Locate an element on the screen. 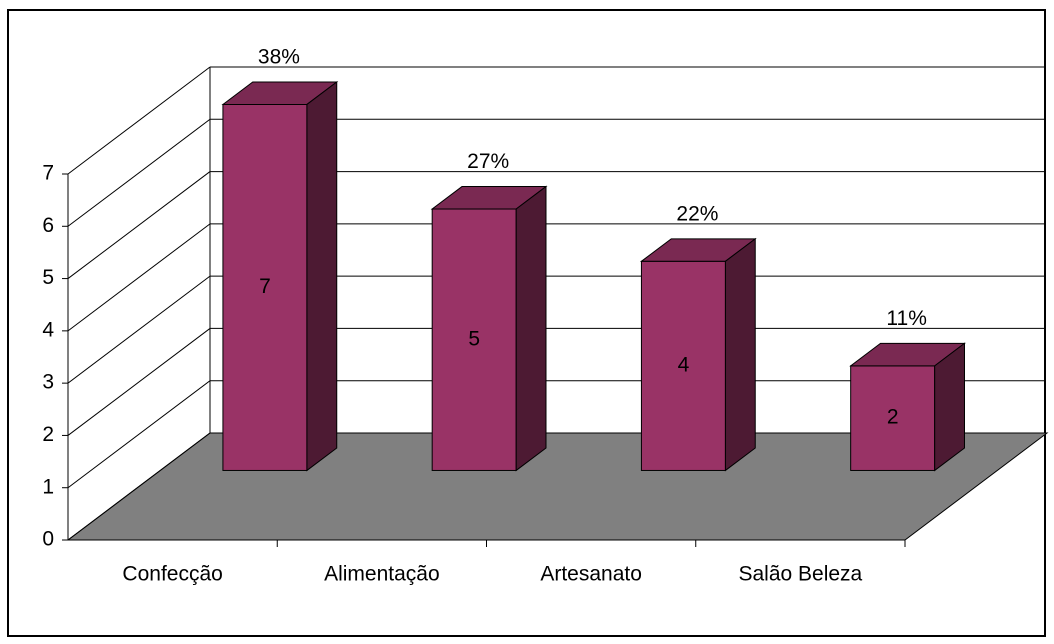 The image size is (1054, 644). y-tick-label: 1 is located at coordinates (48, 486).